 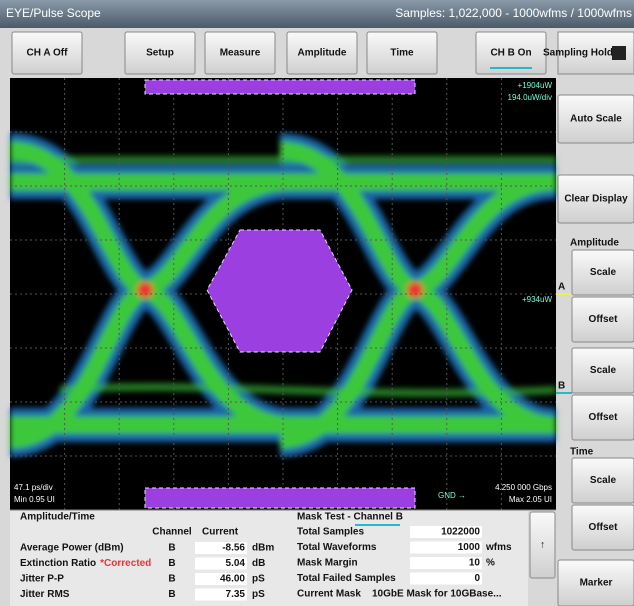 What do you see at coordinates (220, 532) in the screenshot?
I see `column-header: Current` at bounding box center [220, 532].